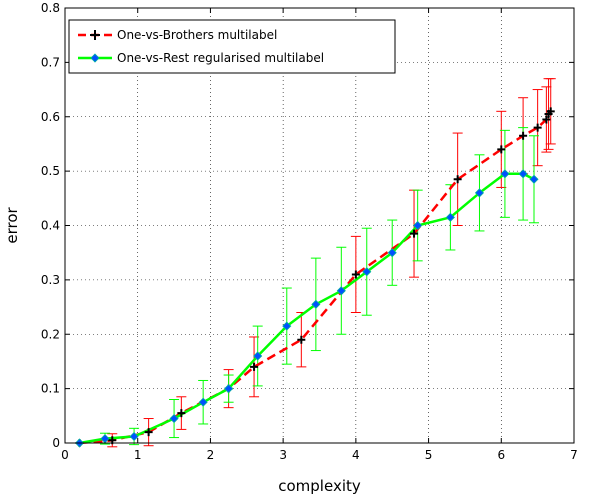 This screenshot has width=591, height=497. Describe the element at coordinates (50, 389) in the screenshot. I see `y-tick-label: 0.1` at that location.